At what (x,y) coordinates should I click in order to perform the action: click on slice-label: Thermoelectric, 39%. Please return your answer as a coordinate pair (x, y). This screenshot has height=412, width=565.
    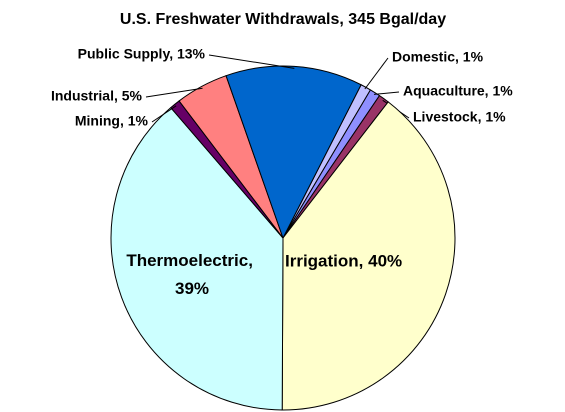
    Looking at the image, I should click on (191, 274).